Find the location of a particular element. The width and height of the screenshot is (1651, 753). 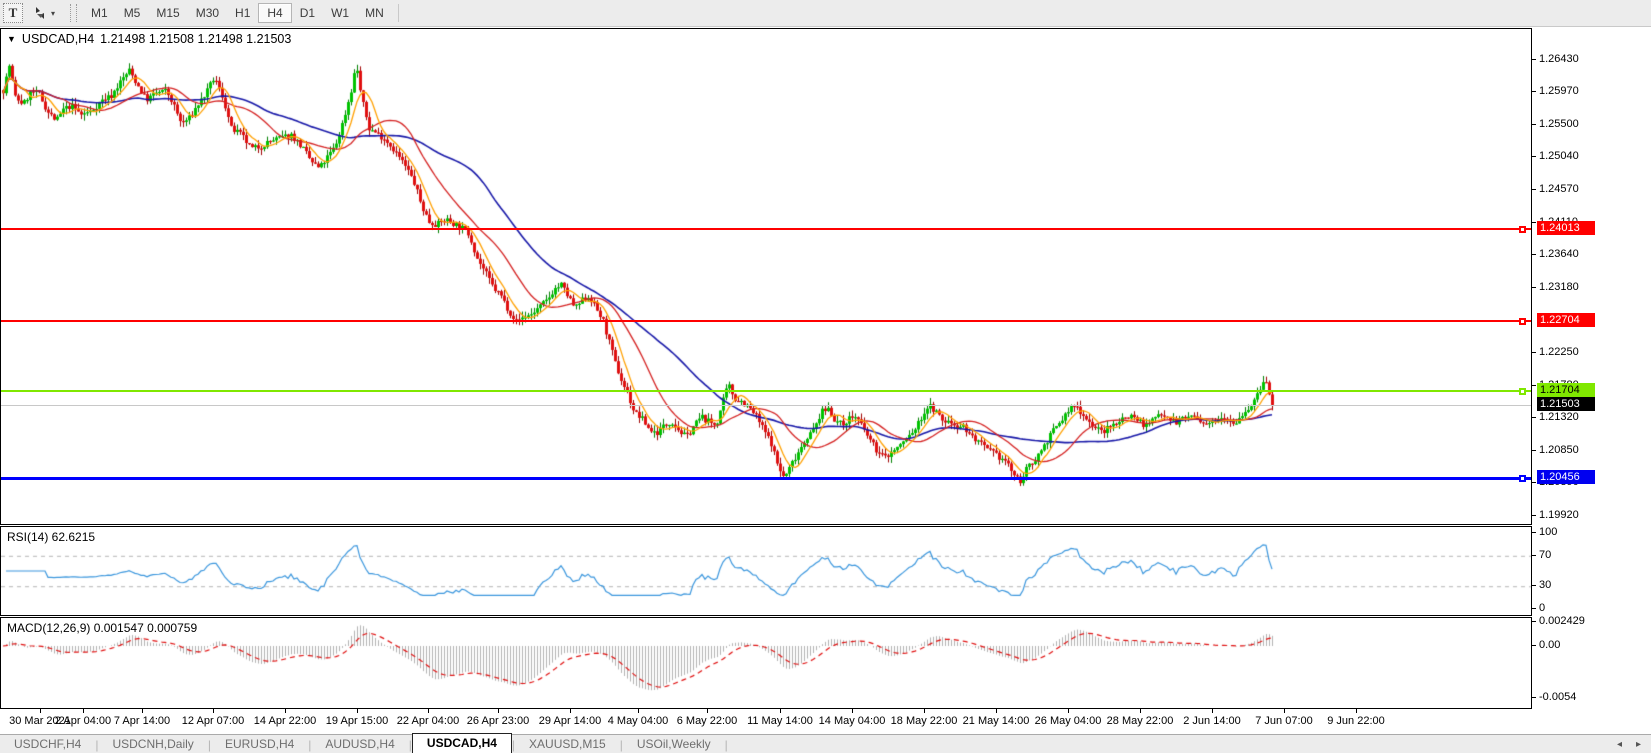

timeframe-button-h1: H1 is located at coordinates (243, 13).